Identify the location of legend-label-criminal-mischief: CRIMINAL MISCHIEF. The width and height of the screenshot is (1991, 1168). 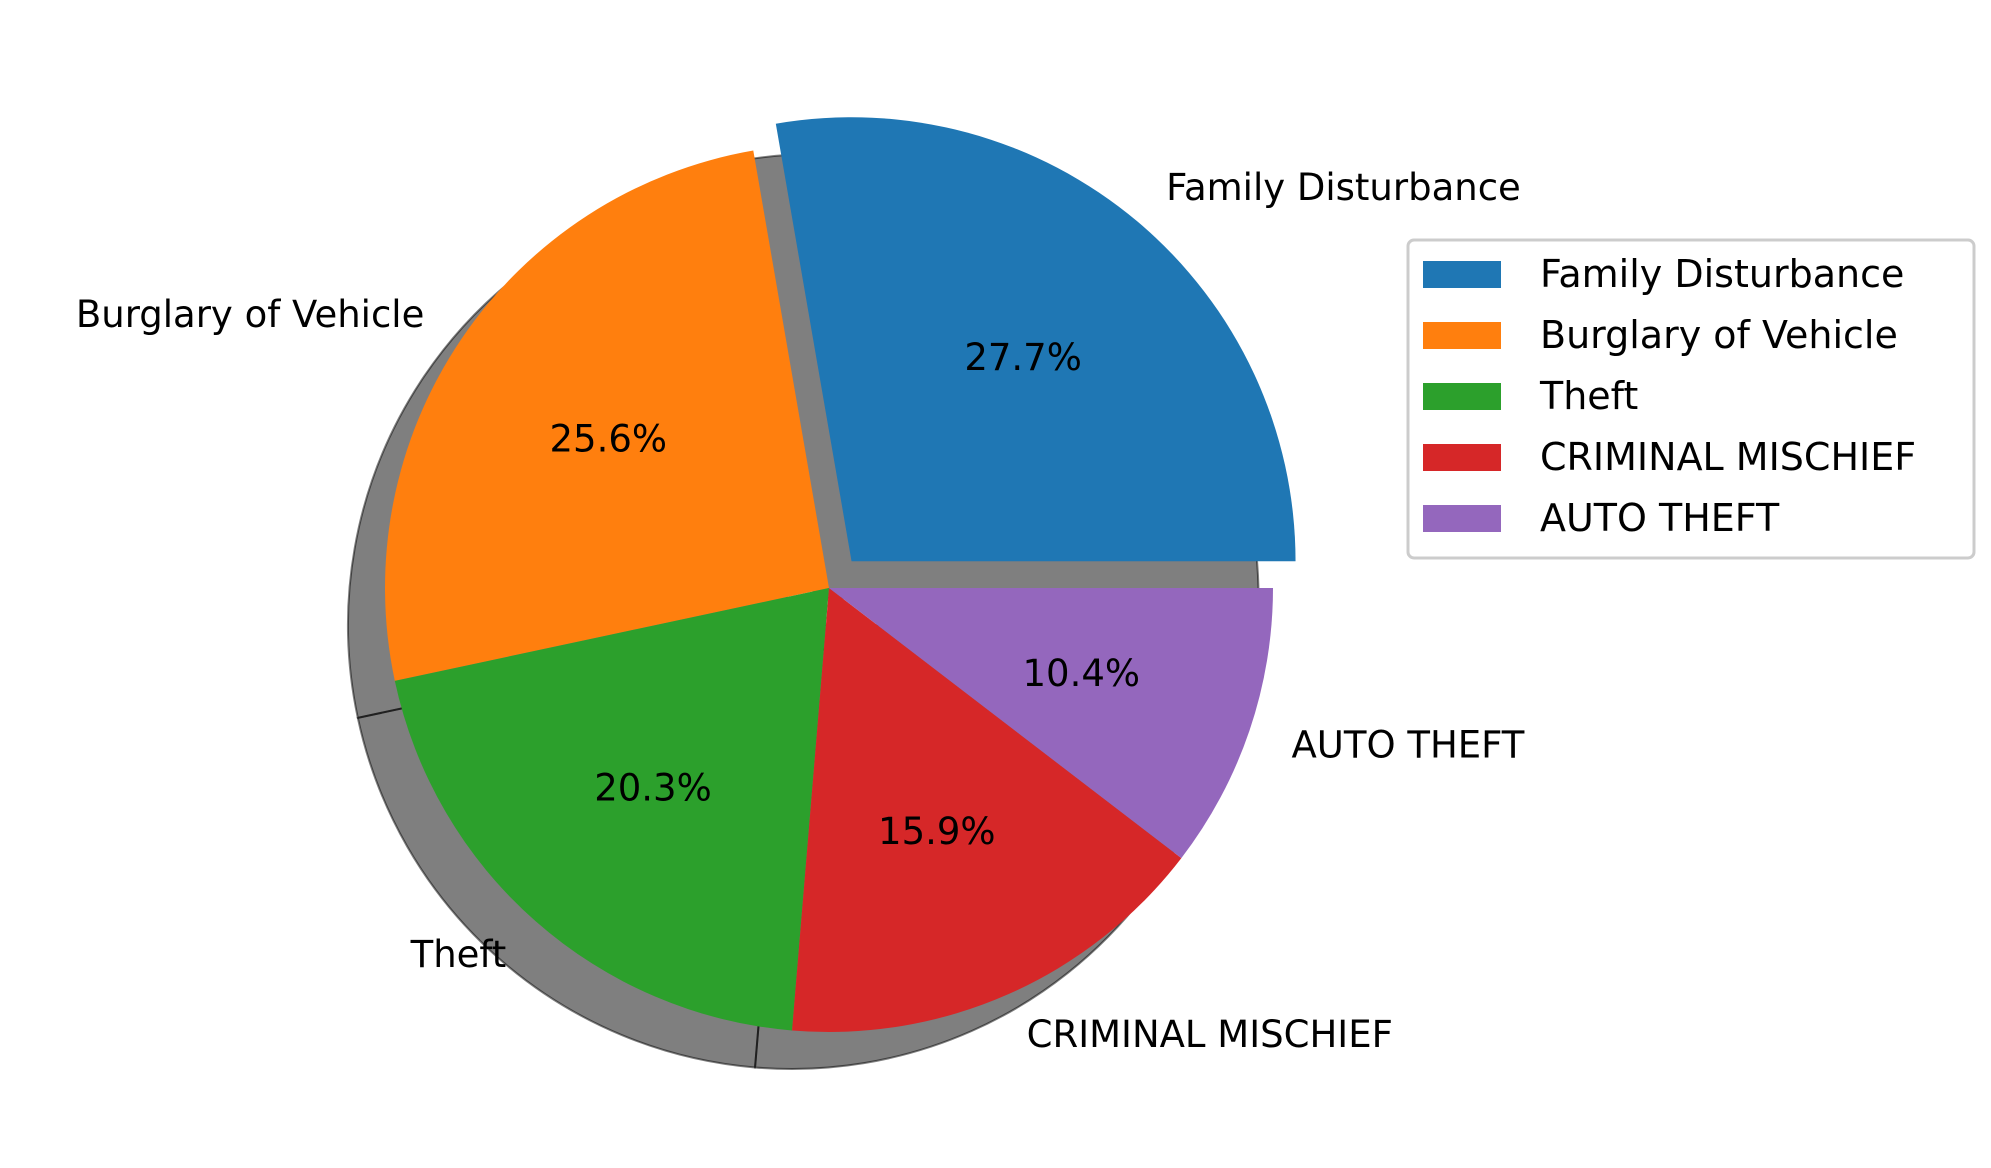
(1728, 457).